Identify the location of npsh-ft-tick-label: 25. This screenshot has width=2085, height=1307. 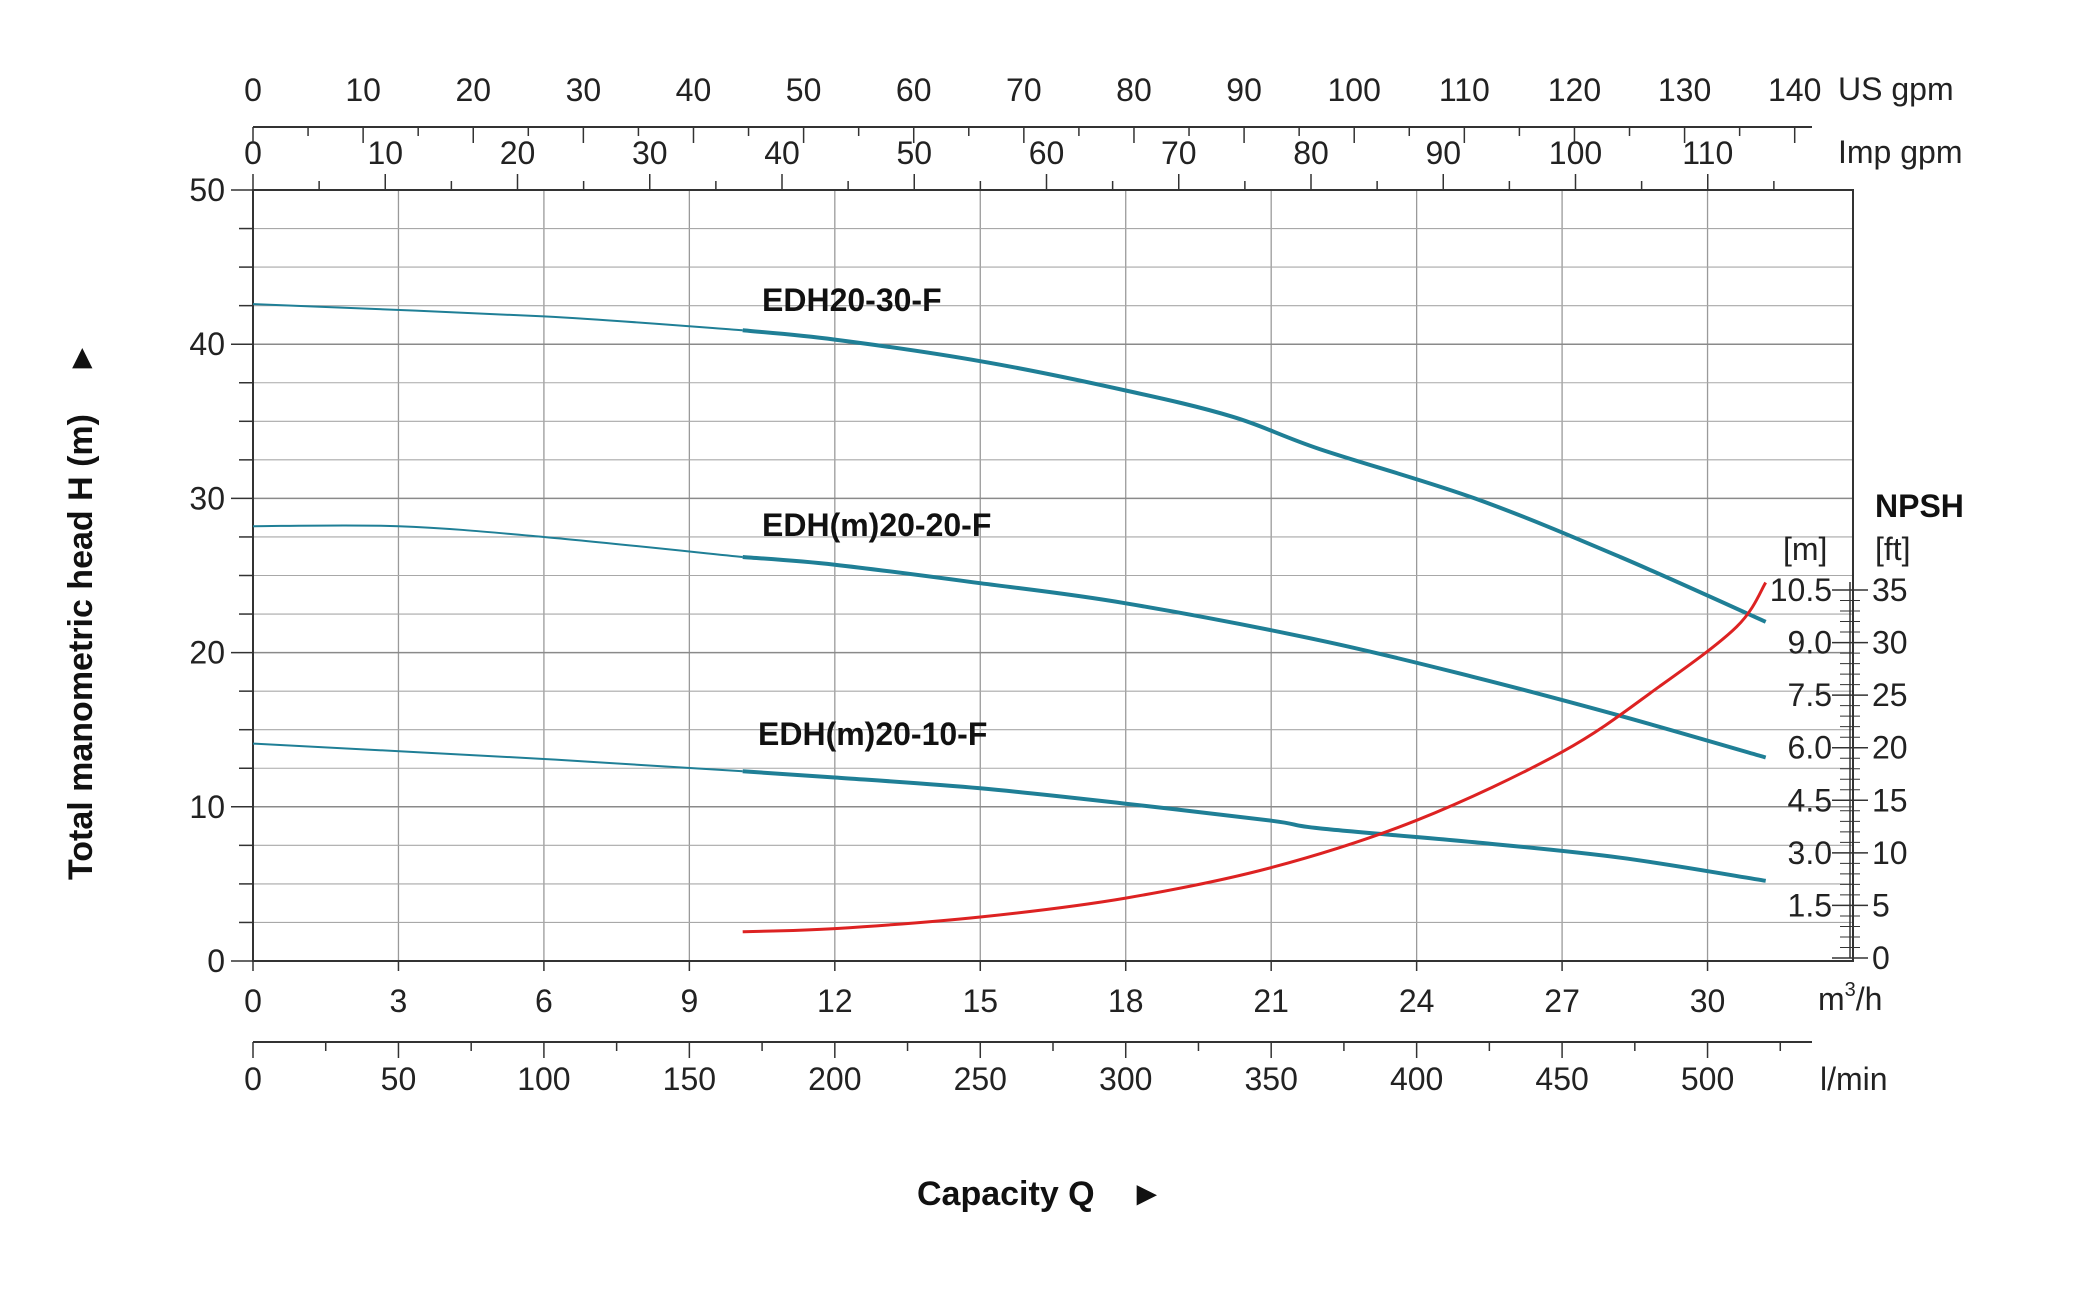
(1890, 695).